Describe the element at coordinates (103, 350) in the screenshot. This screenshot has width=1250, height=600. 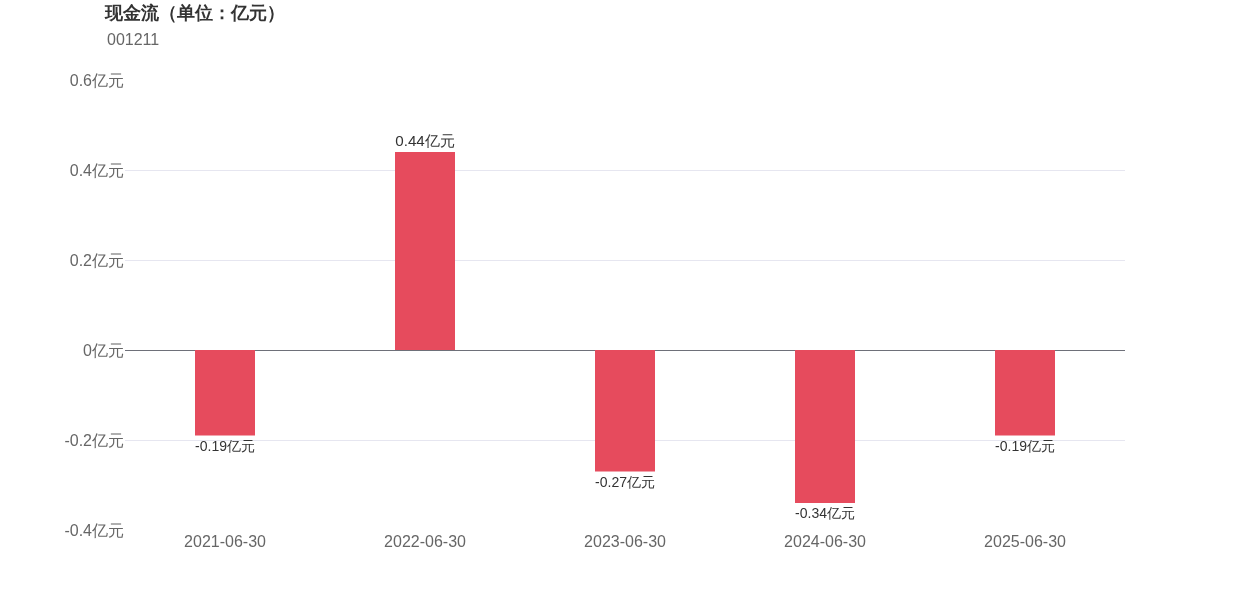
I see `y-tick-label: 0亿元` at that location.